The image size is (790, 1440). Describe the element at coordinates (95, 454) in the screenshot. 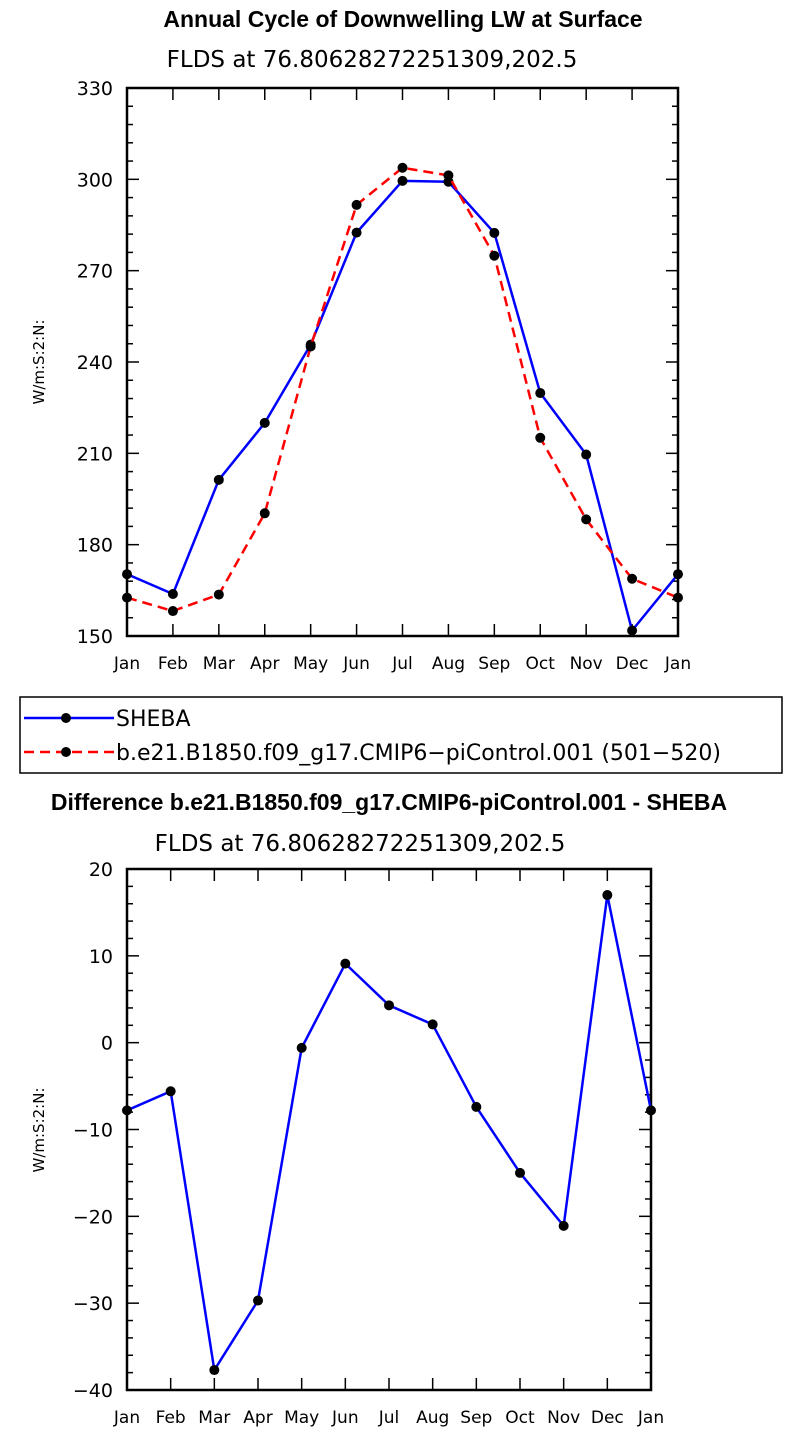

I see `y-tick-label: 210` at that location.